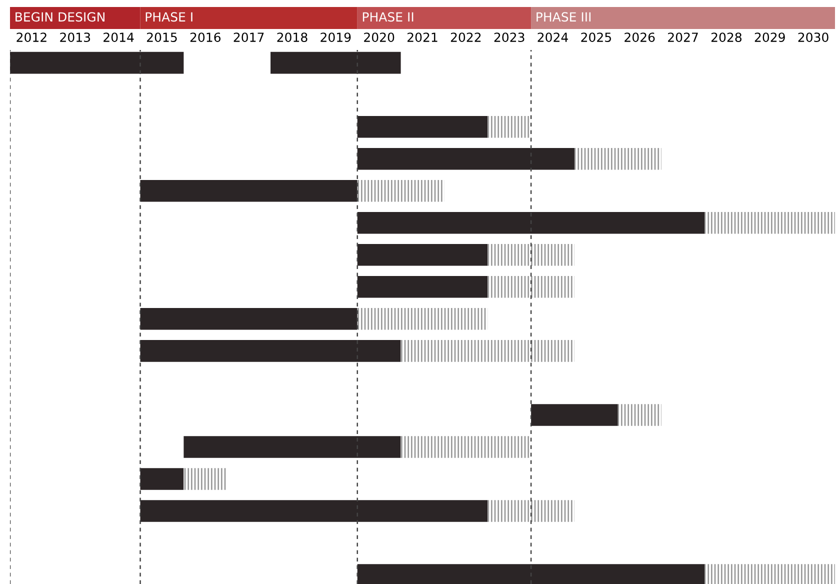  What do you see at coordinates (813, 37) in the screenshot?
I see `x-tick-label: 2030` at bounding box center [813, 37].